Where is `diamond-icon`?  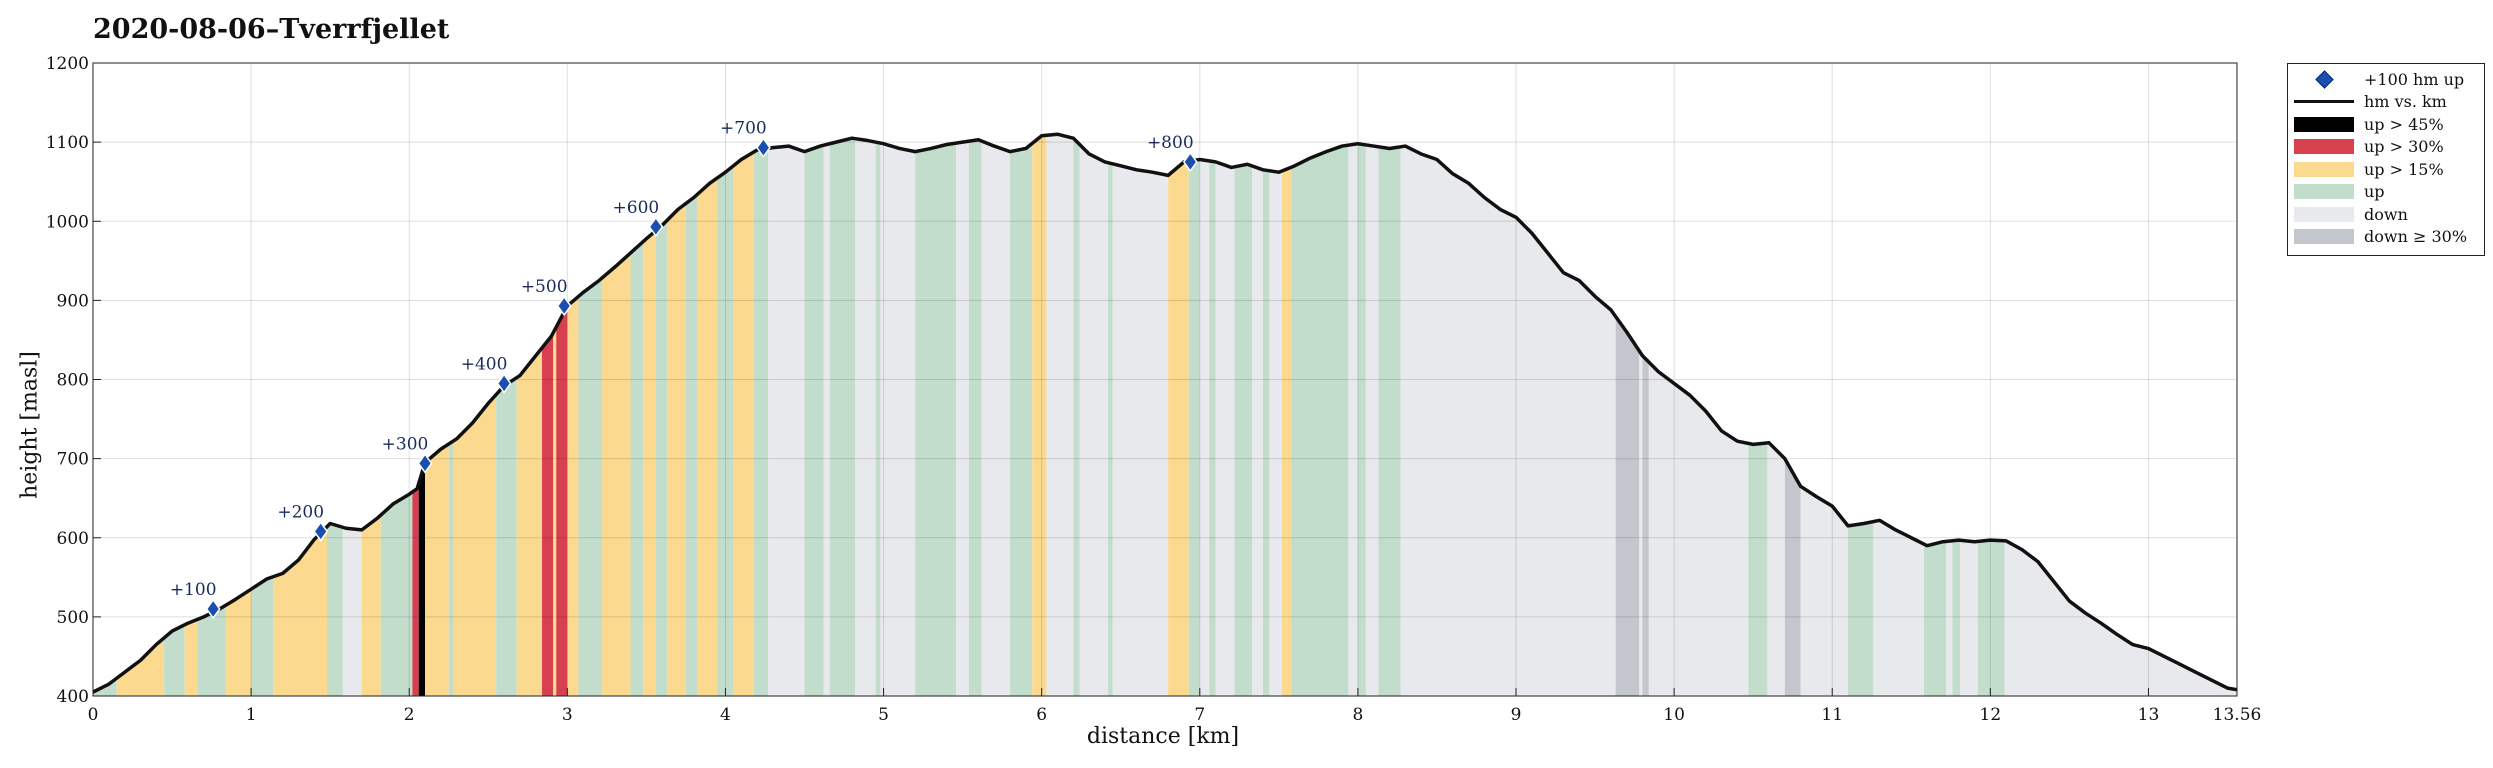 diamond-icon is located at coordinates (2324, 79).